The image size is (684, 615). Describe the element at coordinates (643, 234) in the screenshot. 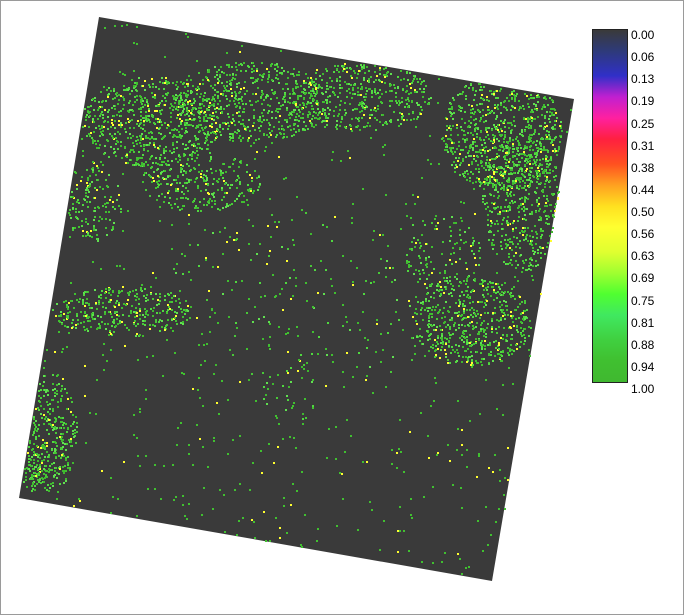

I see `legend-label: 0.56` at that location.